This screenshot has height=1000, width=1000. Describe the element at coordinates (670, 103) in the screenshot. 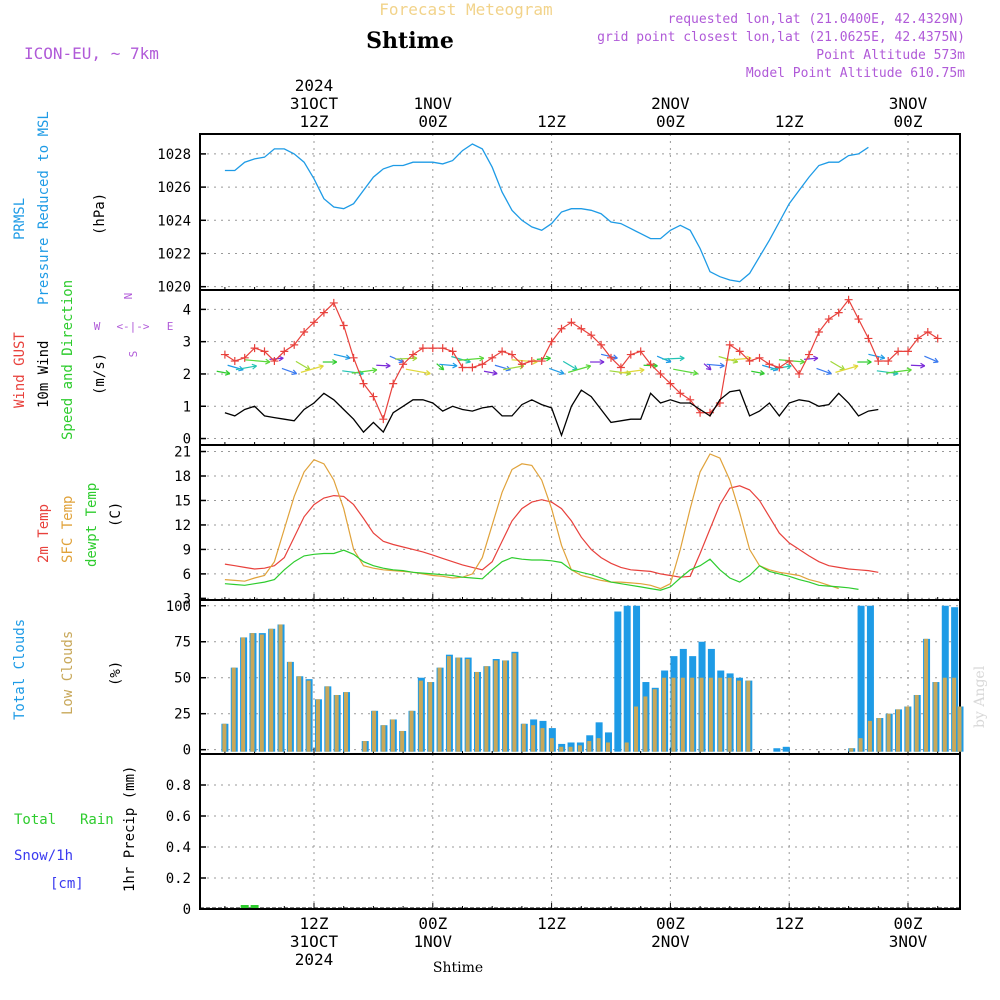

I see `top-time-label: 2NOV` at that location.